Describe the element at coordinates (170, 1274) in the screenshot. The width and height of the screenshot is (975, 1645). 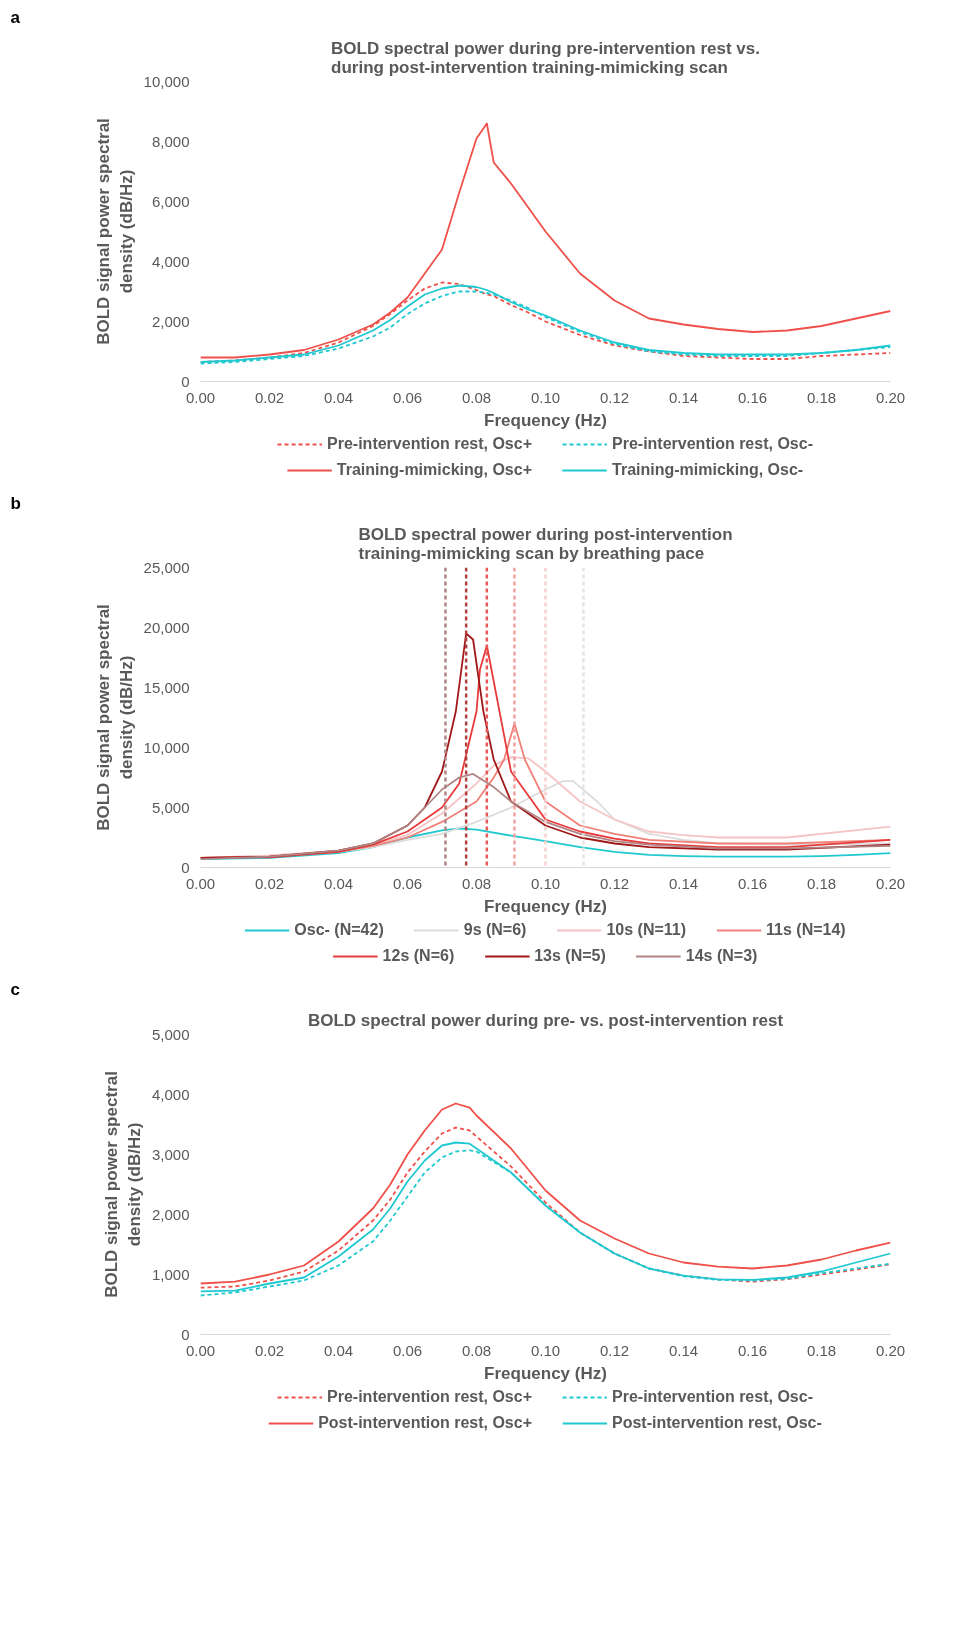
I see `y-tick-label: 1,000` at that location.